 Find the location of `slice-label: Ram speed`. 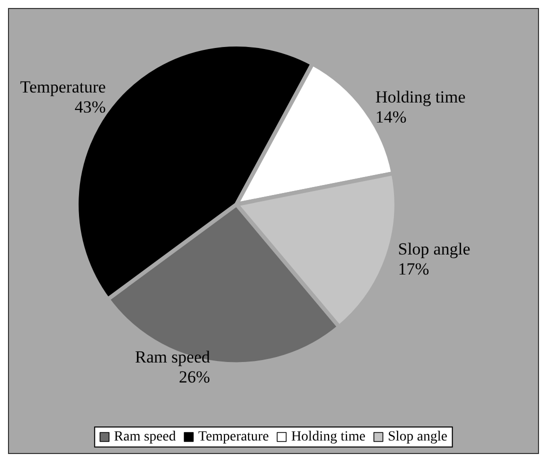

slice-label: Ram speed is located at coordinates (172, 357).